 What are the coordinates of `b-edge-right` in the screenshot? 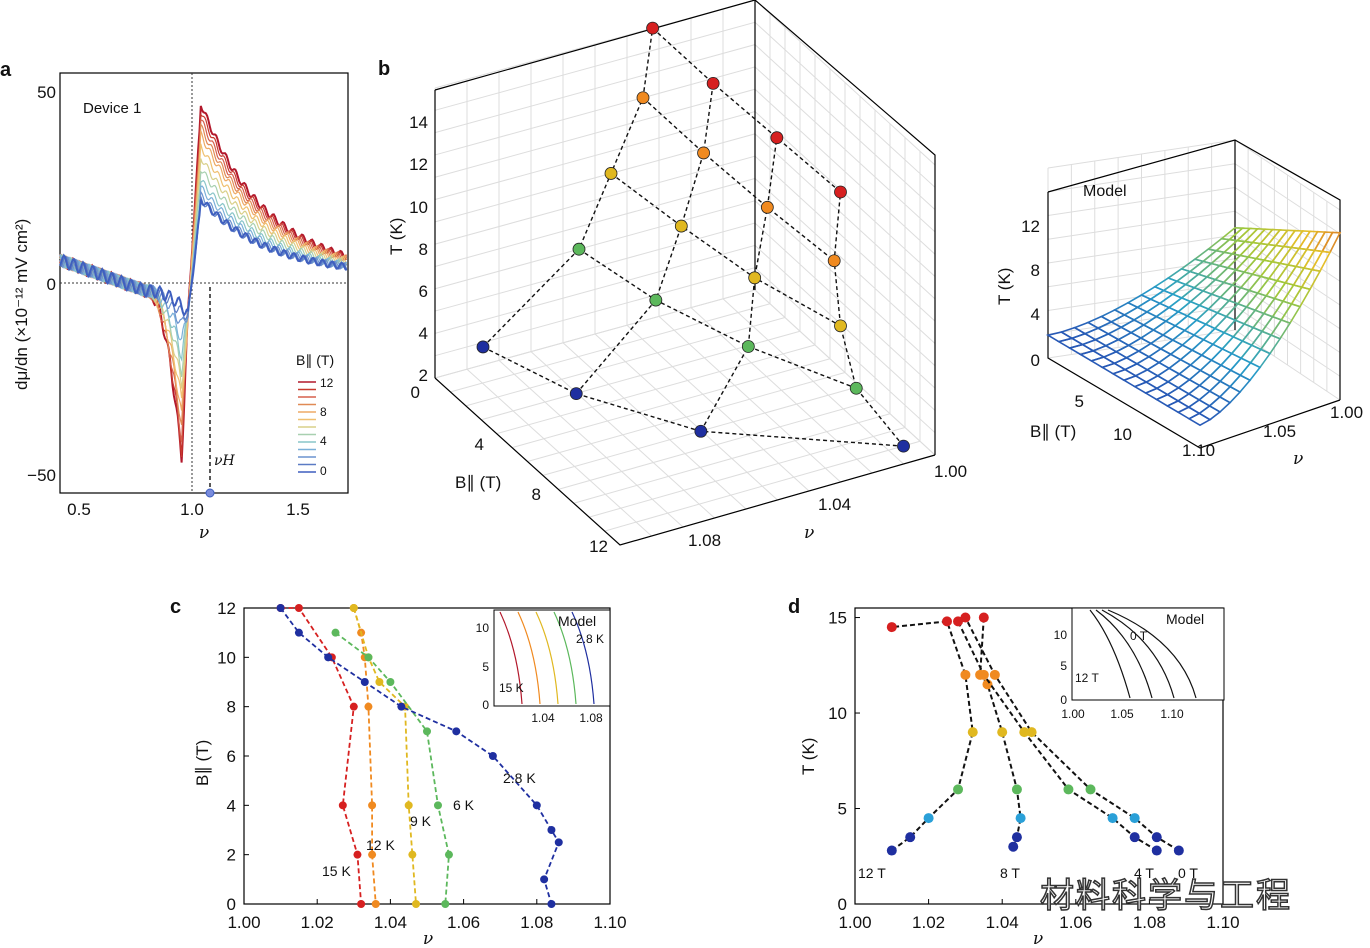 It's located at (845, 227).